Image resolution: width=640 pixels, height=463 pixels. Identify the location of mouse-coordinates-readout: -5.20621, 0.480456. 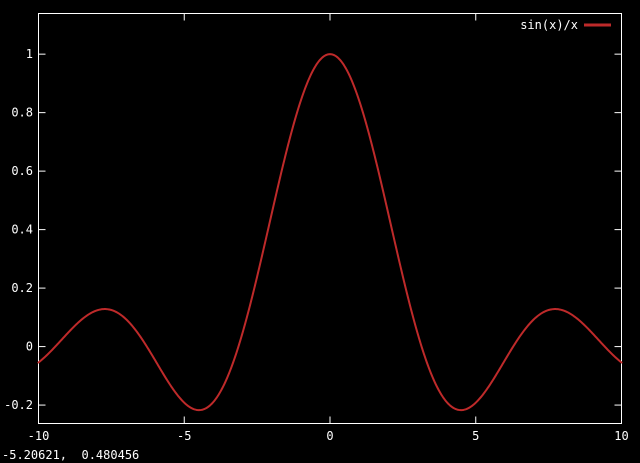
(71, 455).